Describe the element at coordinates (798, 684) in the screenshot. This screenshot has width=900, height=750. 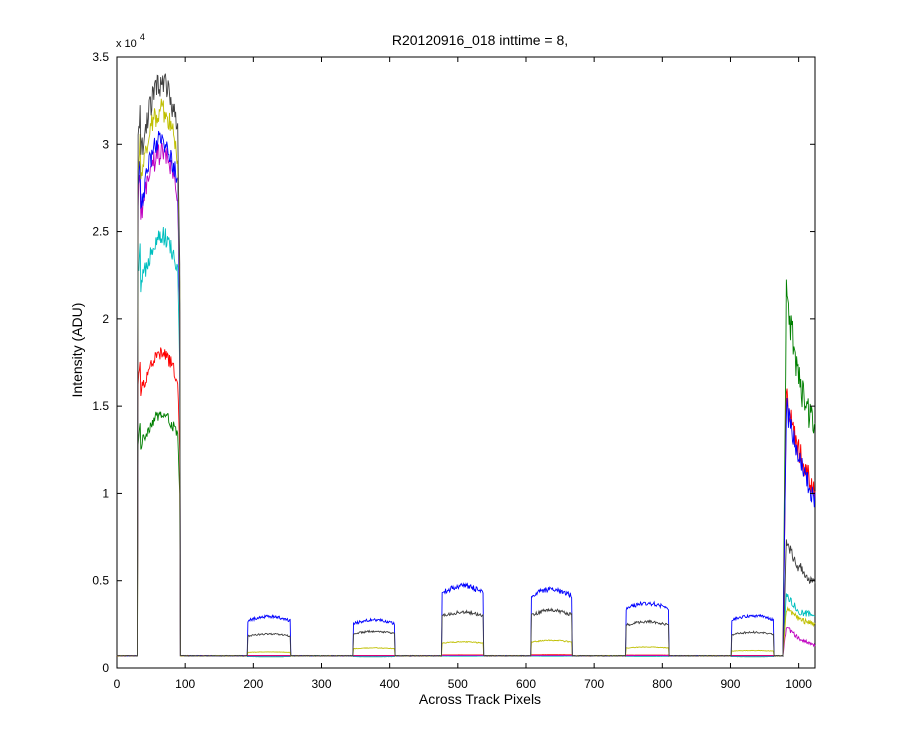
I see `x-tick-label-10: 1000` at that location.